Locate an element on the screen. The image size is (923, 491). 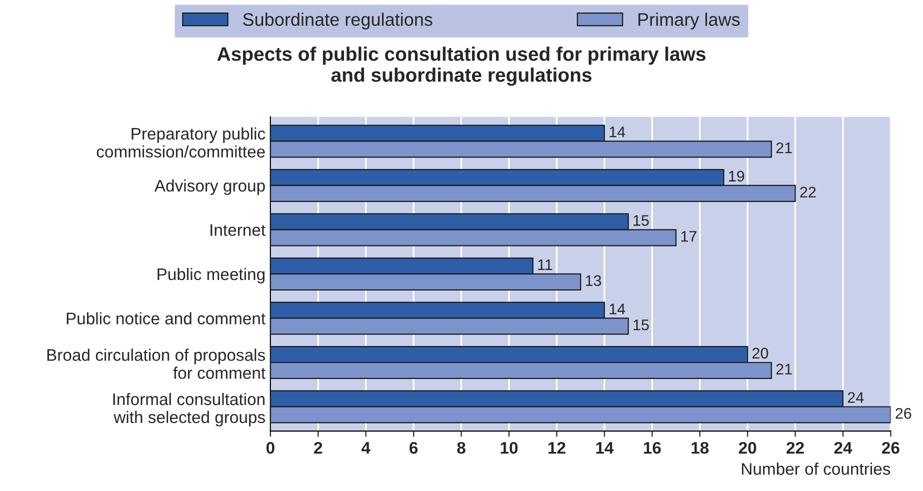
x-axis-title: Number of countries is located at coordinates (816, 468).